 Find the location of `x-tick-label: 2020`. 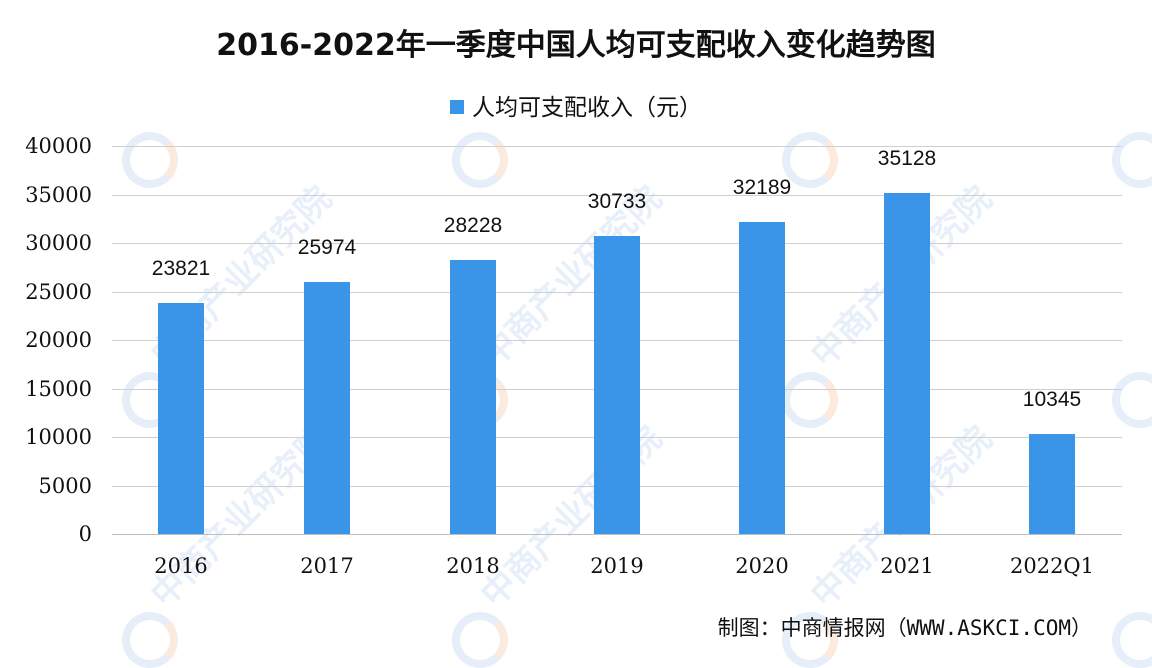

x-tick-label: 2020 is located at coordinates (762, 566).